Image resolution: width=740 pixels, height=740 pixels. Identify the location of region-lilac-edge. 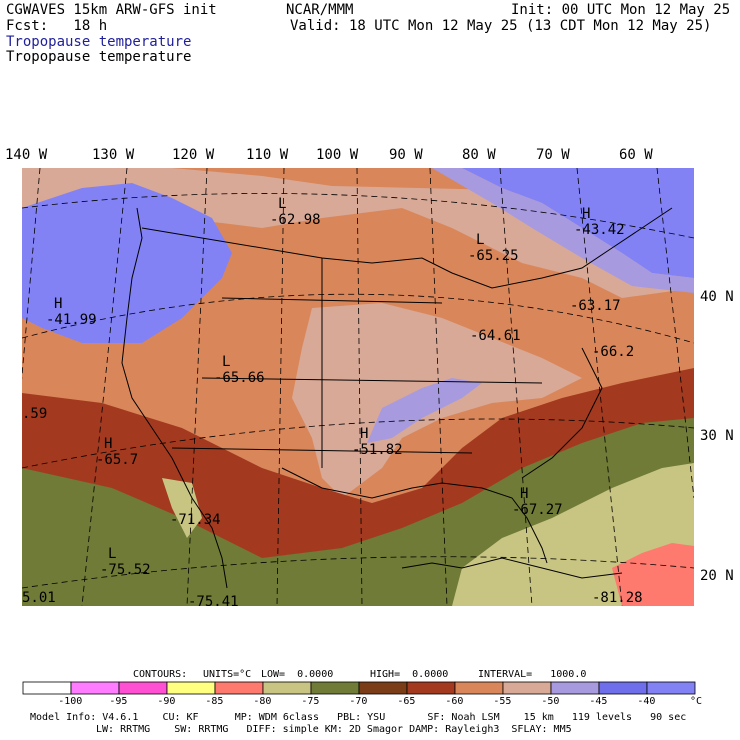
(563, 230).